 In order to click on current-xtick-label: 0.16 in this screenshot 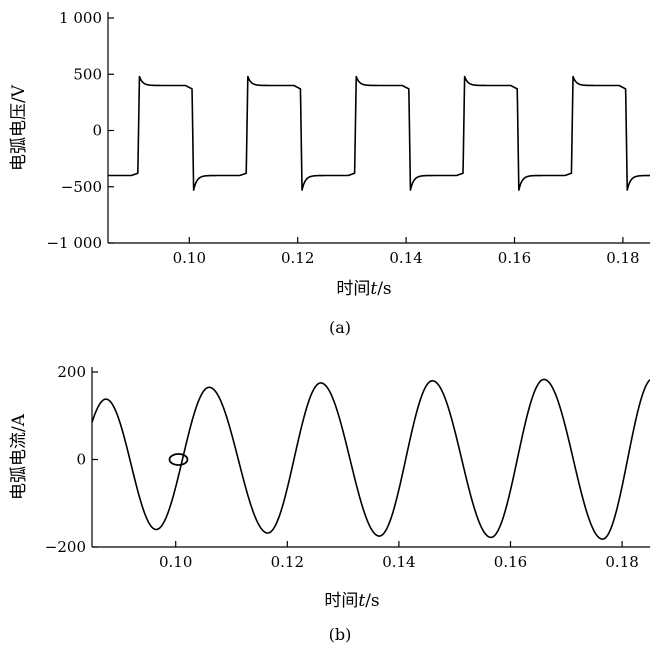, I will do `click(510, 562)`.